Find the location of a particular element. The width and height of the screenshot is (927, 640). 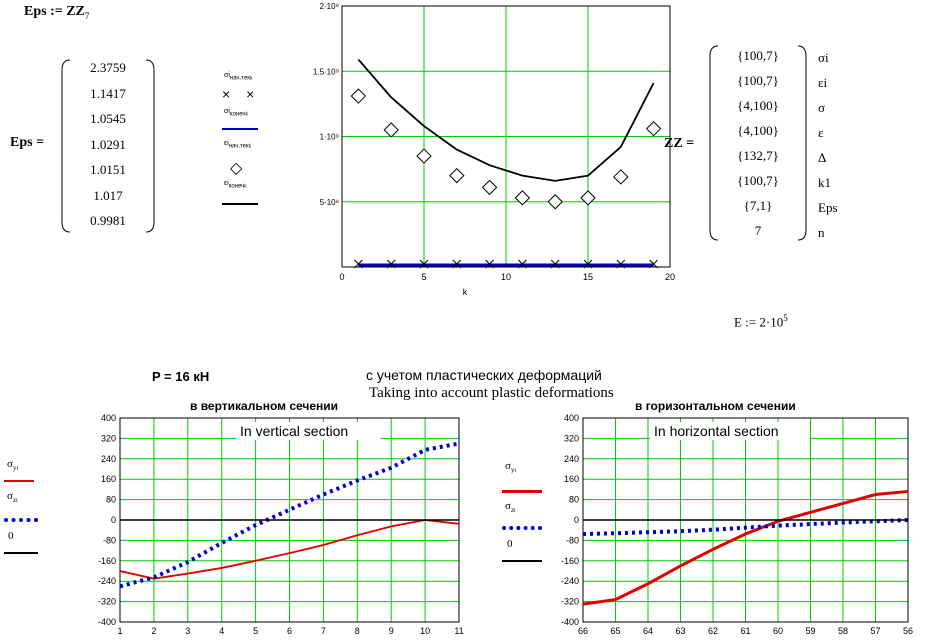

x-tick-label: 3 is located at coordinates (187, 631).